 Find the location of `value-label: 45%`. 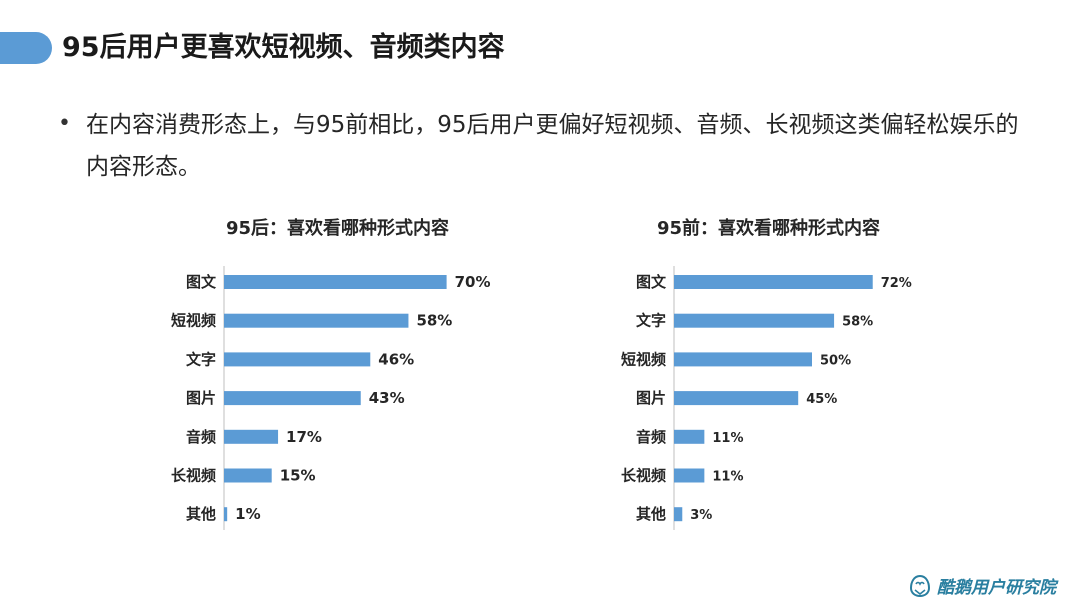

value-label: 45% is located at coordinates (821, 399).